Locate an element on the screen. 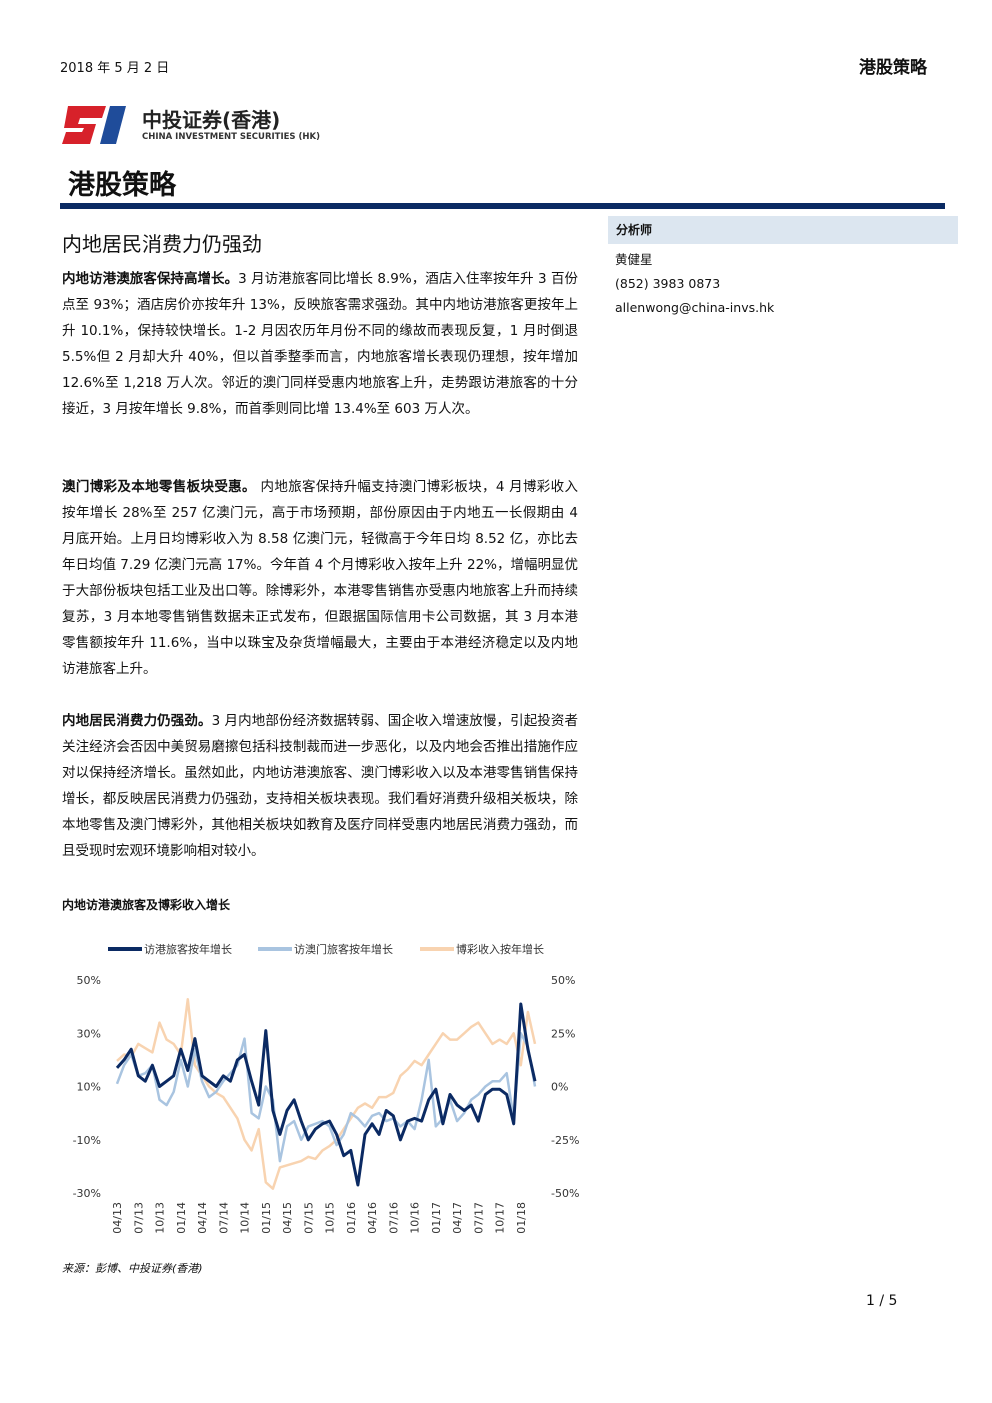 The image size is (992, 1403). x-tick-label: 01/18 is located at coordinates (521, 1218).